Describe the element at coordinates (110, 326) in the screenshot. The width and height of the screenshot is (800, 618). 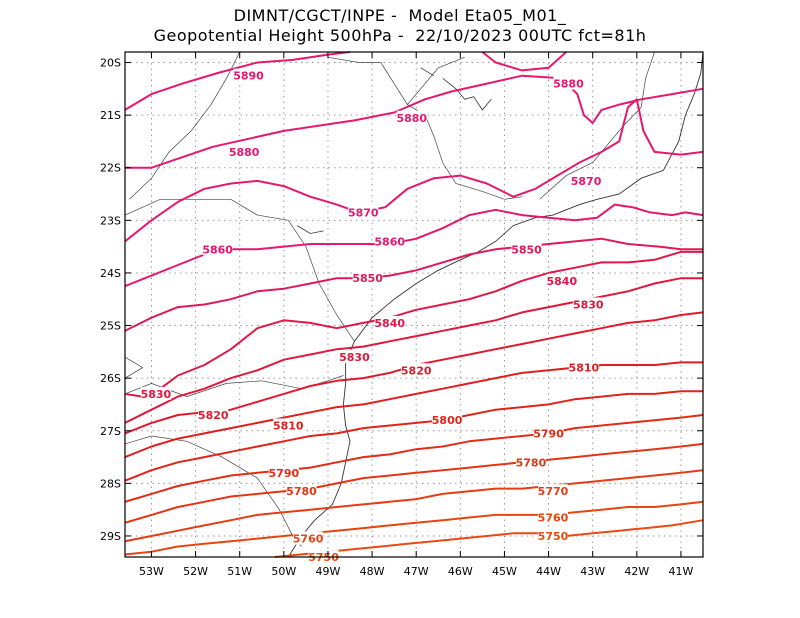
I see `lat-tick-label: 25S` at that location.